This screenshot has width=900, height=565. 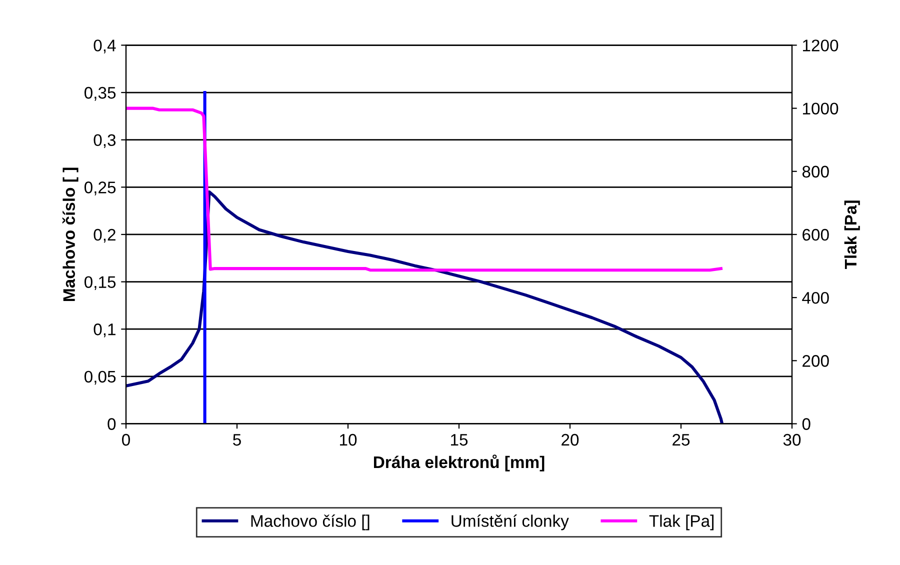 What do you see at coordinates (459, 440) in the screenshot?
I see `x-tick-label: 15` at bounding box center [459, 440].